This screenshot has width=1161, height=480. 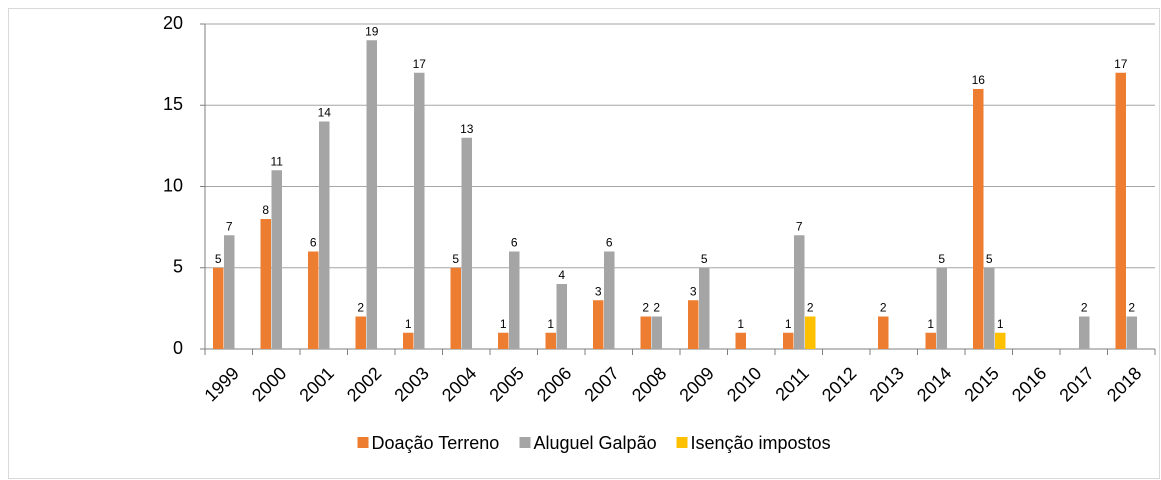 What do you see at coordinates (178, 267) in the screenshot?
I see `y-tick-label: 5` at bounding box center [178, 267].